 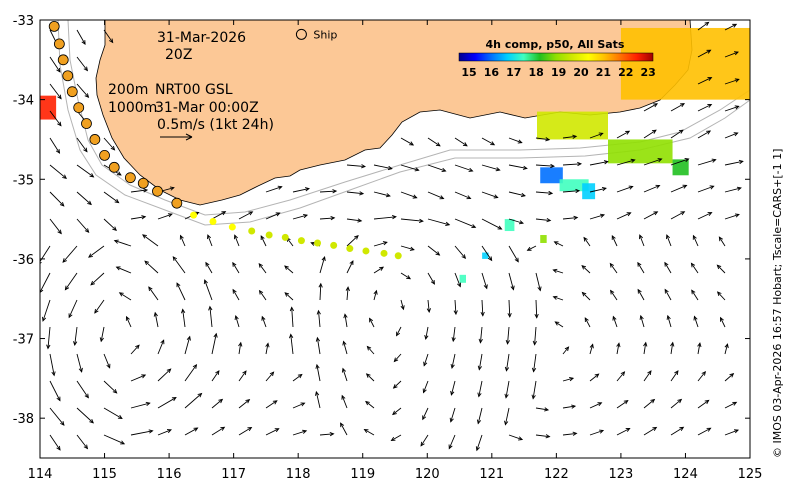 What do you see at coordinates (536, 72) in the screenshot?
I see `colorbar-tick-label: 18` at bounding box center [536, 72].